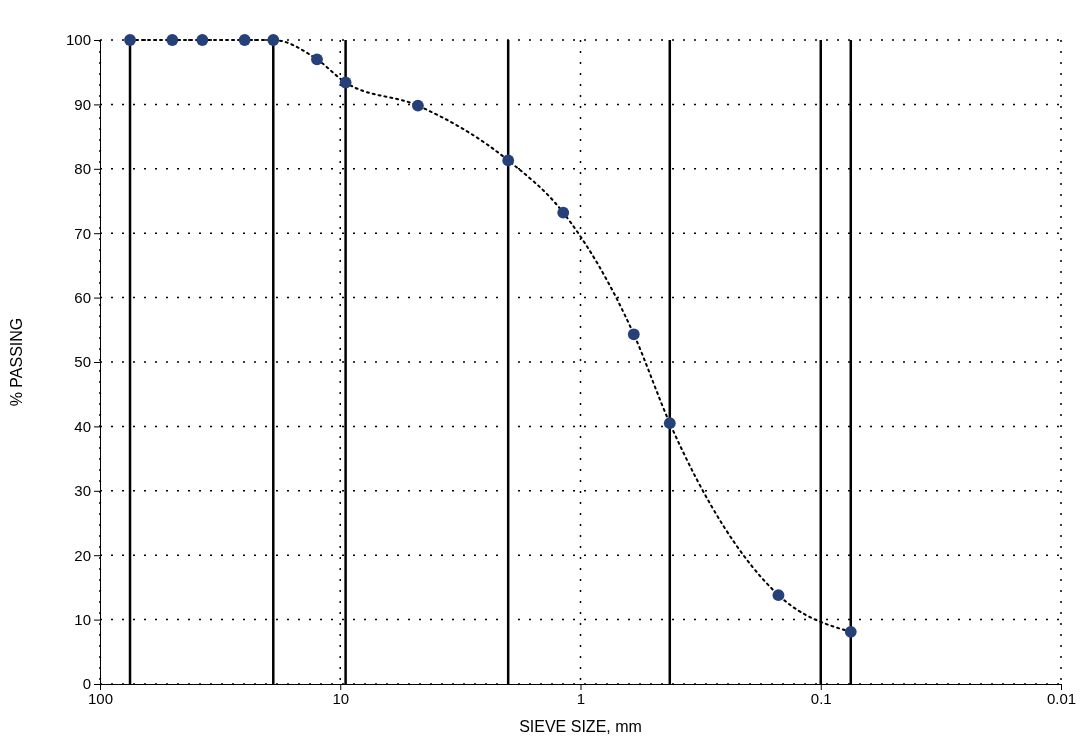 This screenshot has width=1091, height=744. I want to click on y-tick-label: 50, so click(82, 362).